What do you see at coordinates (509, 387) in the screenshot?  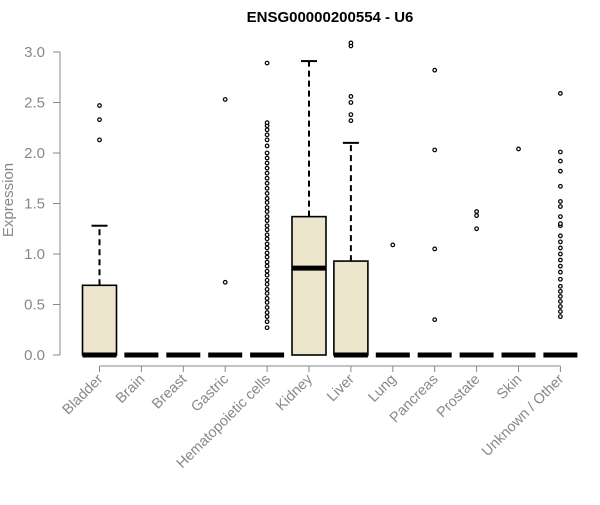 I see `x-tick-label: Skin` at bounding box center [509, 387].